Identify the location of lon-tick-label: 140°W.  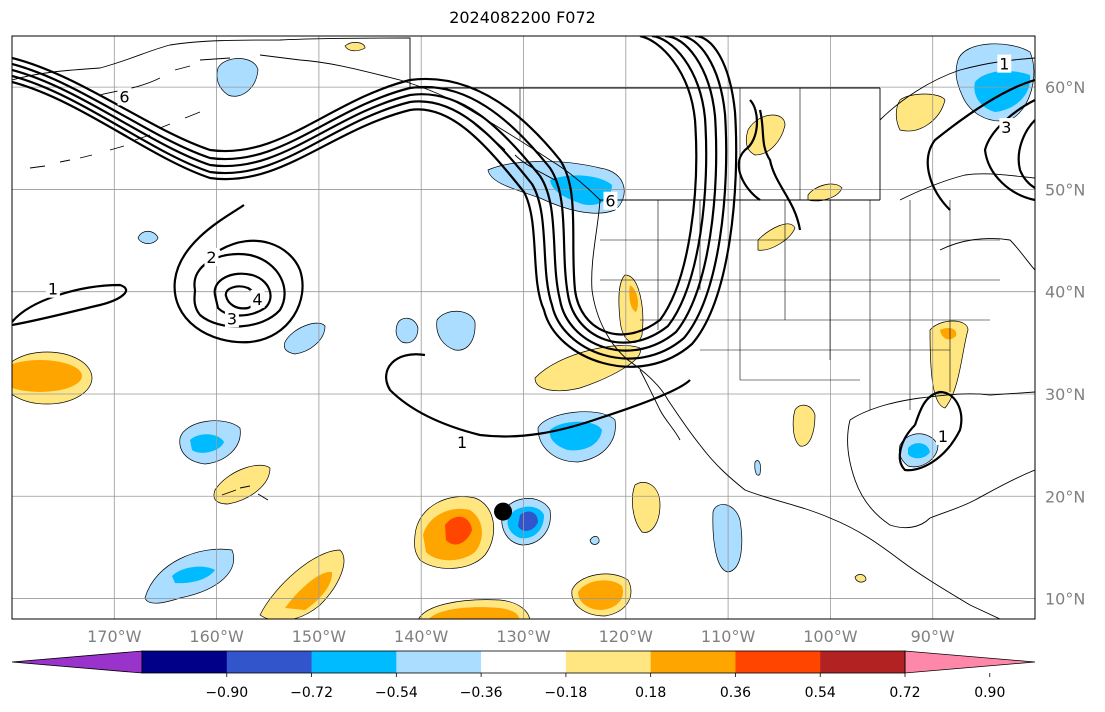
(421, 636).